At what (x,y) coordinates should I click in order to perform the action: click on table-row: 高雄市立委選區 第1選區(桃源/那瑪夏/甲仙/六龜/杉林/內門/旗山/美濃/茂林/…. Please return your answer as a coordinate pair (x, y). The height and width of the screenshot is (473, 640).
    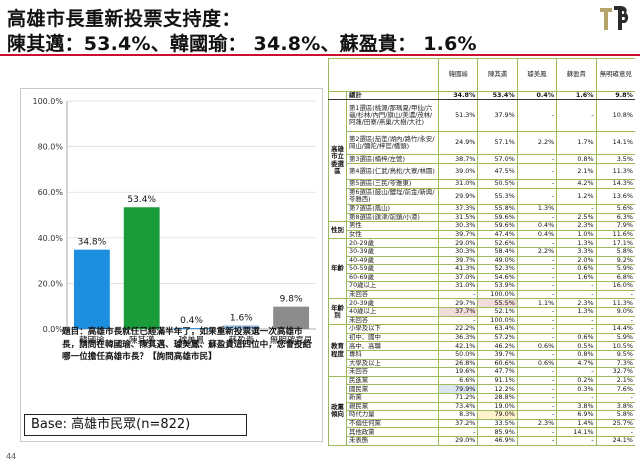
    Looking at the image, I should click on (481, 161).